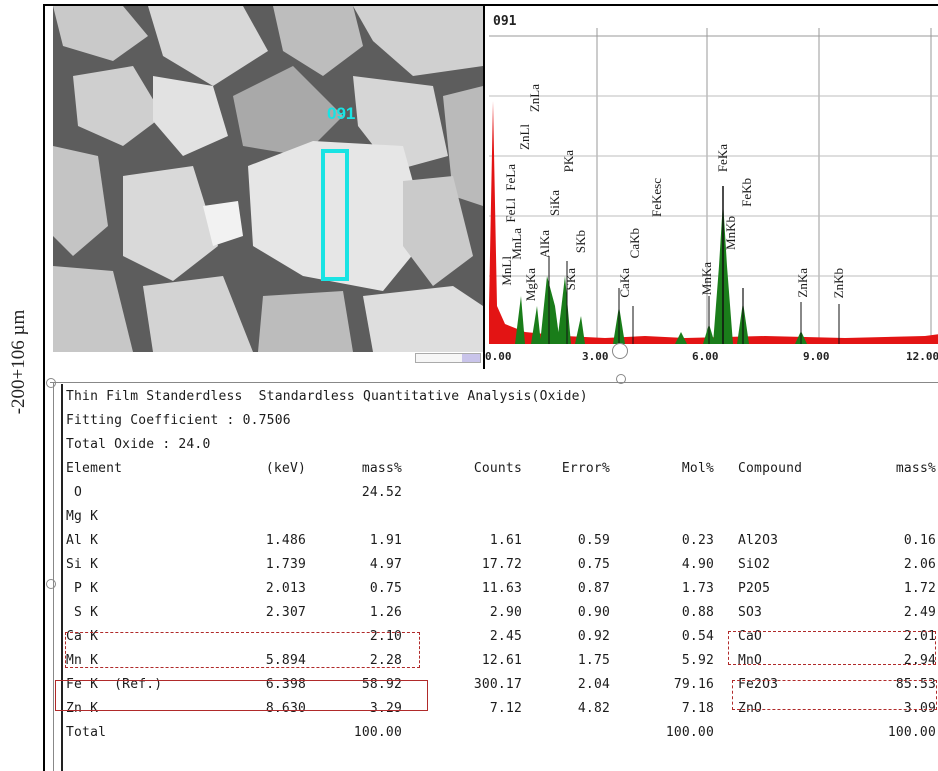 The image size is (938, 771). I want to click on peak-label-cakb: CaKb, so click(634, 243).